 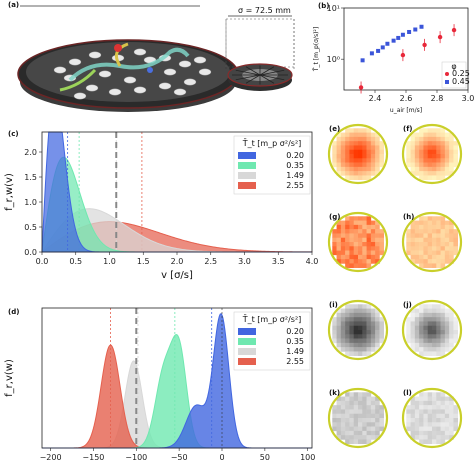 What do you see at coordinates (453, 66) in the screenshot?
I see `legend-title: φ` at bounding box center [453, 66].